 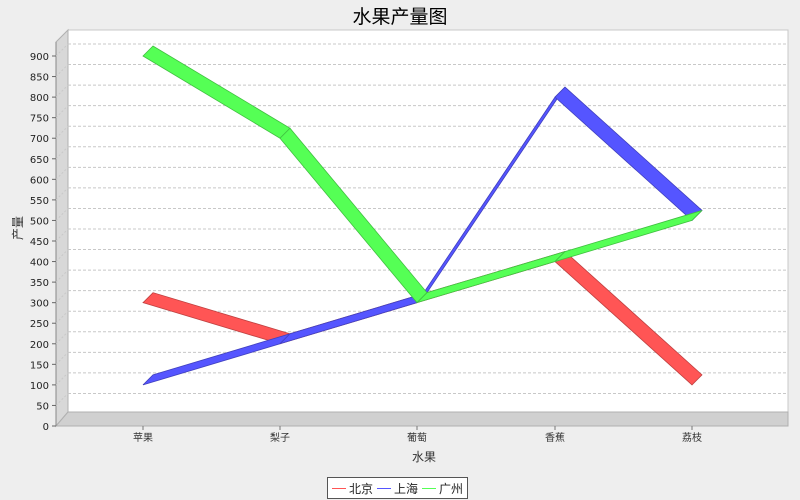 What do you see at coordinates (39, 304) in the screenshot?
I see `y-tick-label: 300` at bounding box center [39, 304].